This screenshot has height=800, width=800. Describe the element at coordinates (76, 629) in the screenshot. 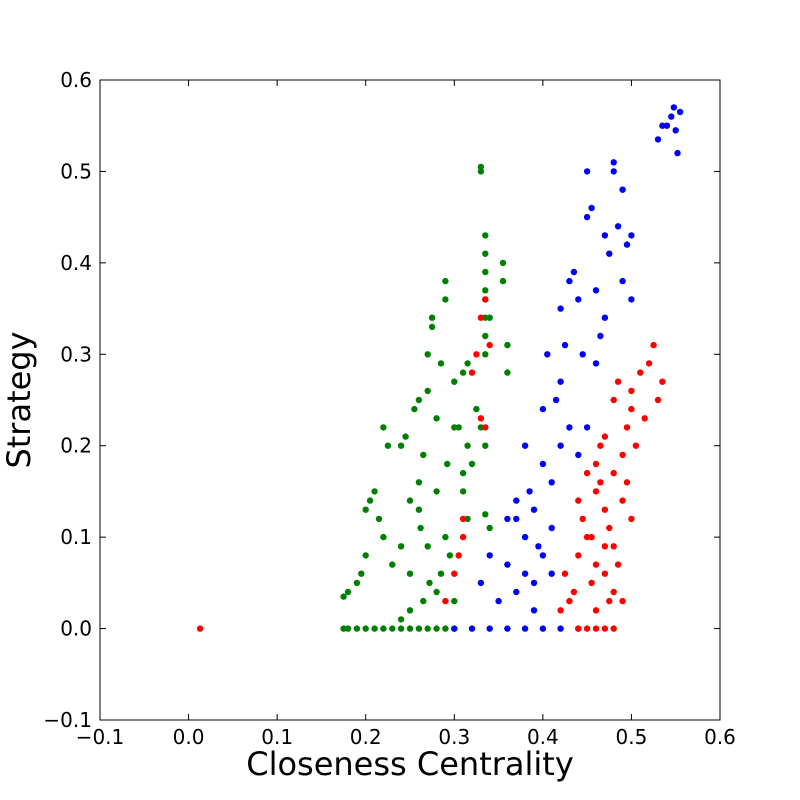

I see `y-tick-label: 0.0` at that location.